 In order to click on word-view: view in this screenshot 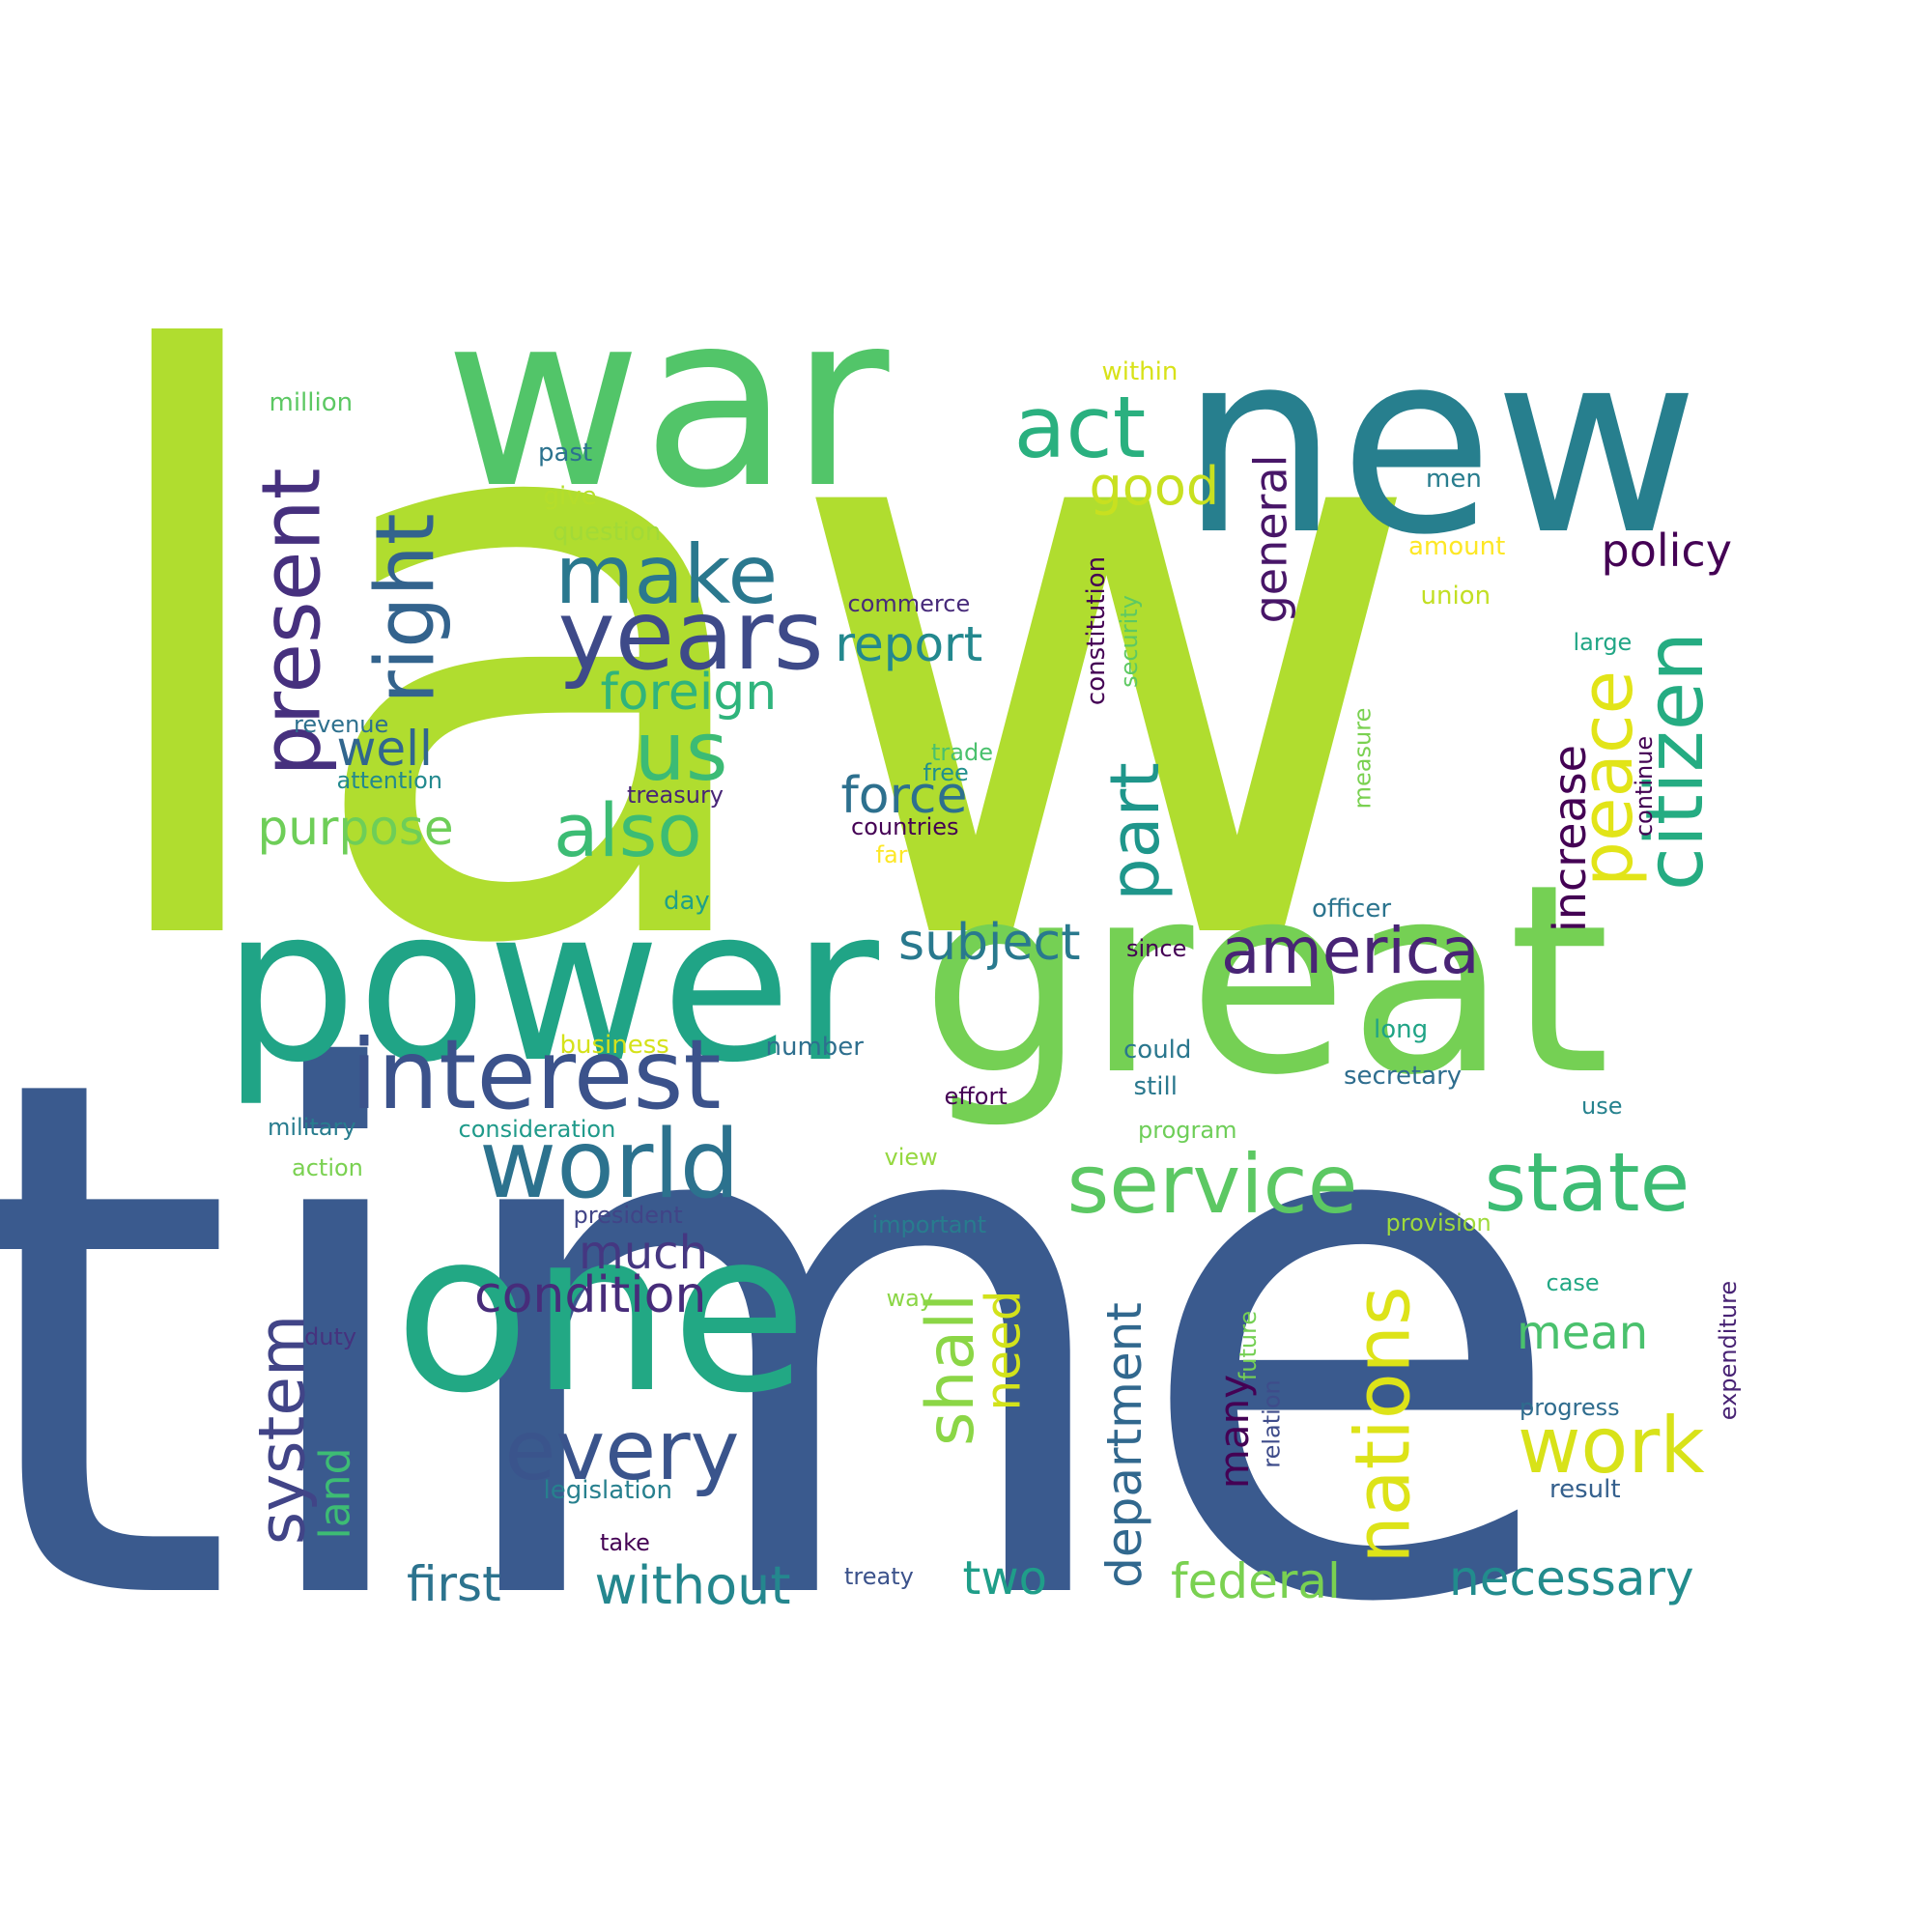, I will do `click(911, 1157)`.